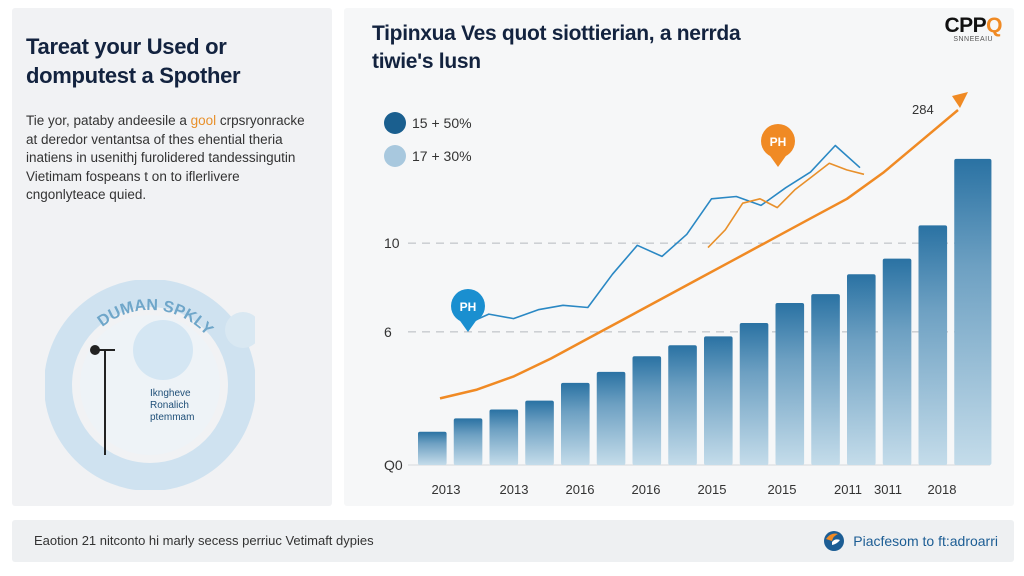  What do you see at coordinates (392, 243) in the screenshot?
I see `y-tick-label: 10` at bounding box center [392, 243].